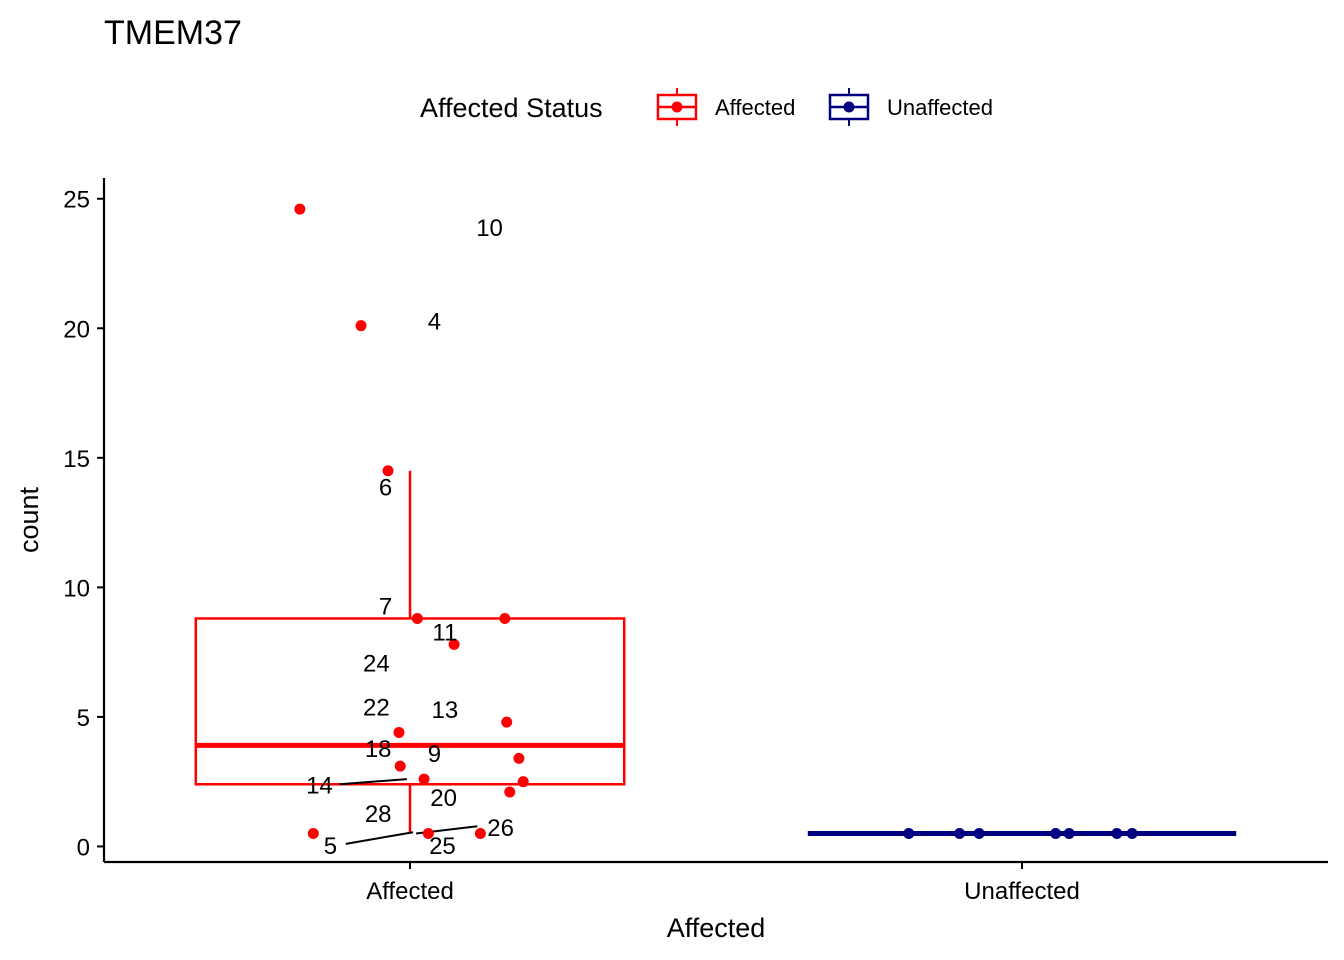 Image resolution: width=1344 pixels, height=960 pixels. I want to click on y-tick-label: 15, so click(76, 459).